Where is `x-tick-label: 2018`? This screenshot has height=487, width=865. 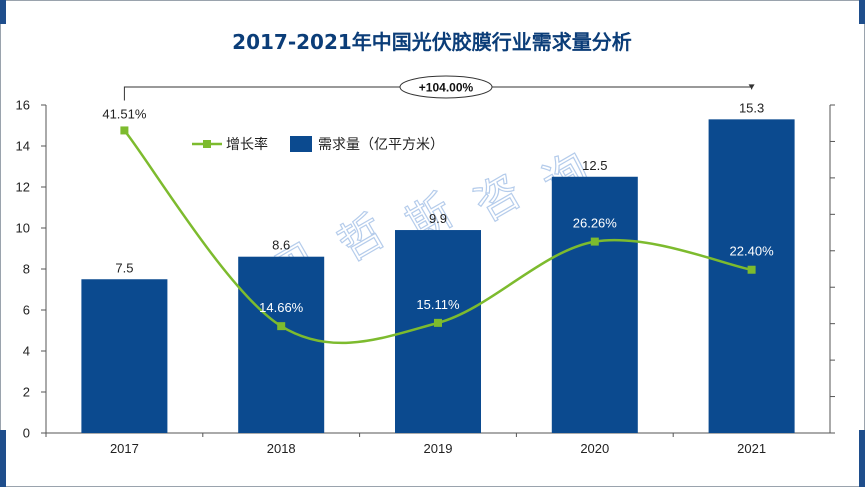
x-tick-label: 2018 is located at coordinates (281, 448).